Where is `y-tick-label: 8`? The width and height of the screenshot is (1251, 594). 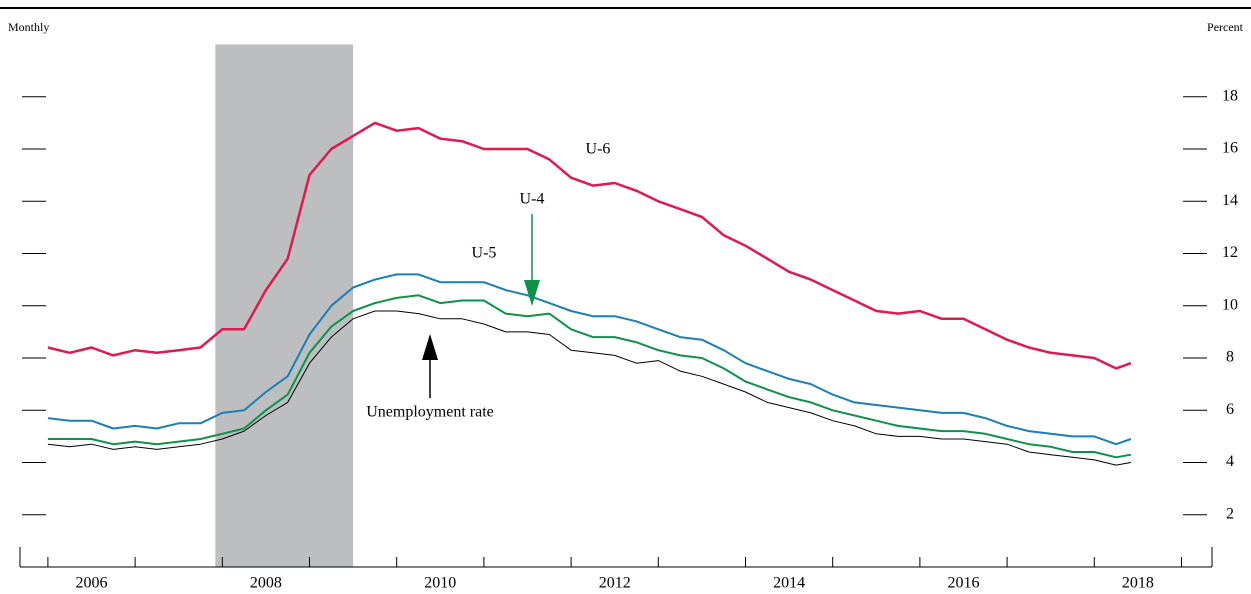 y-tick-label: 8 is located at coordinates (1230, 357).